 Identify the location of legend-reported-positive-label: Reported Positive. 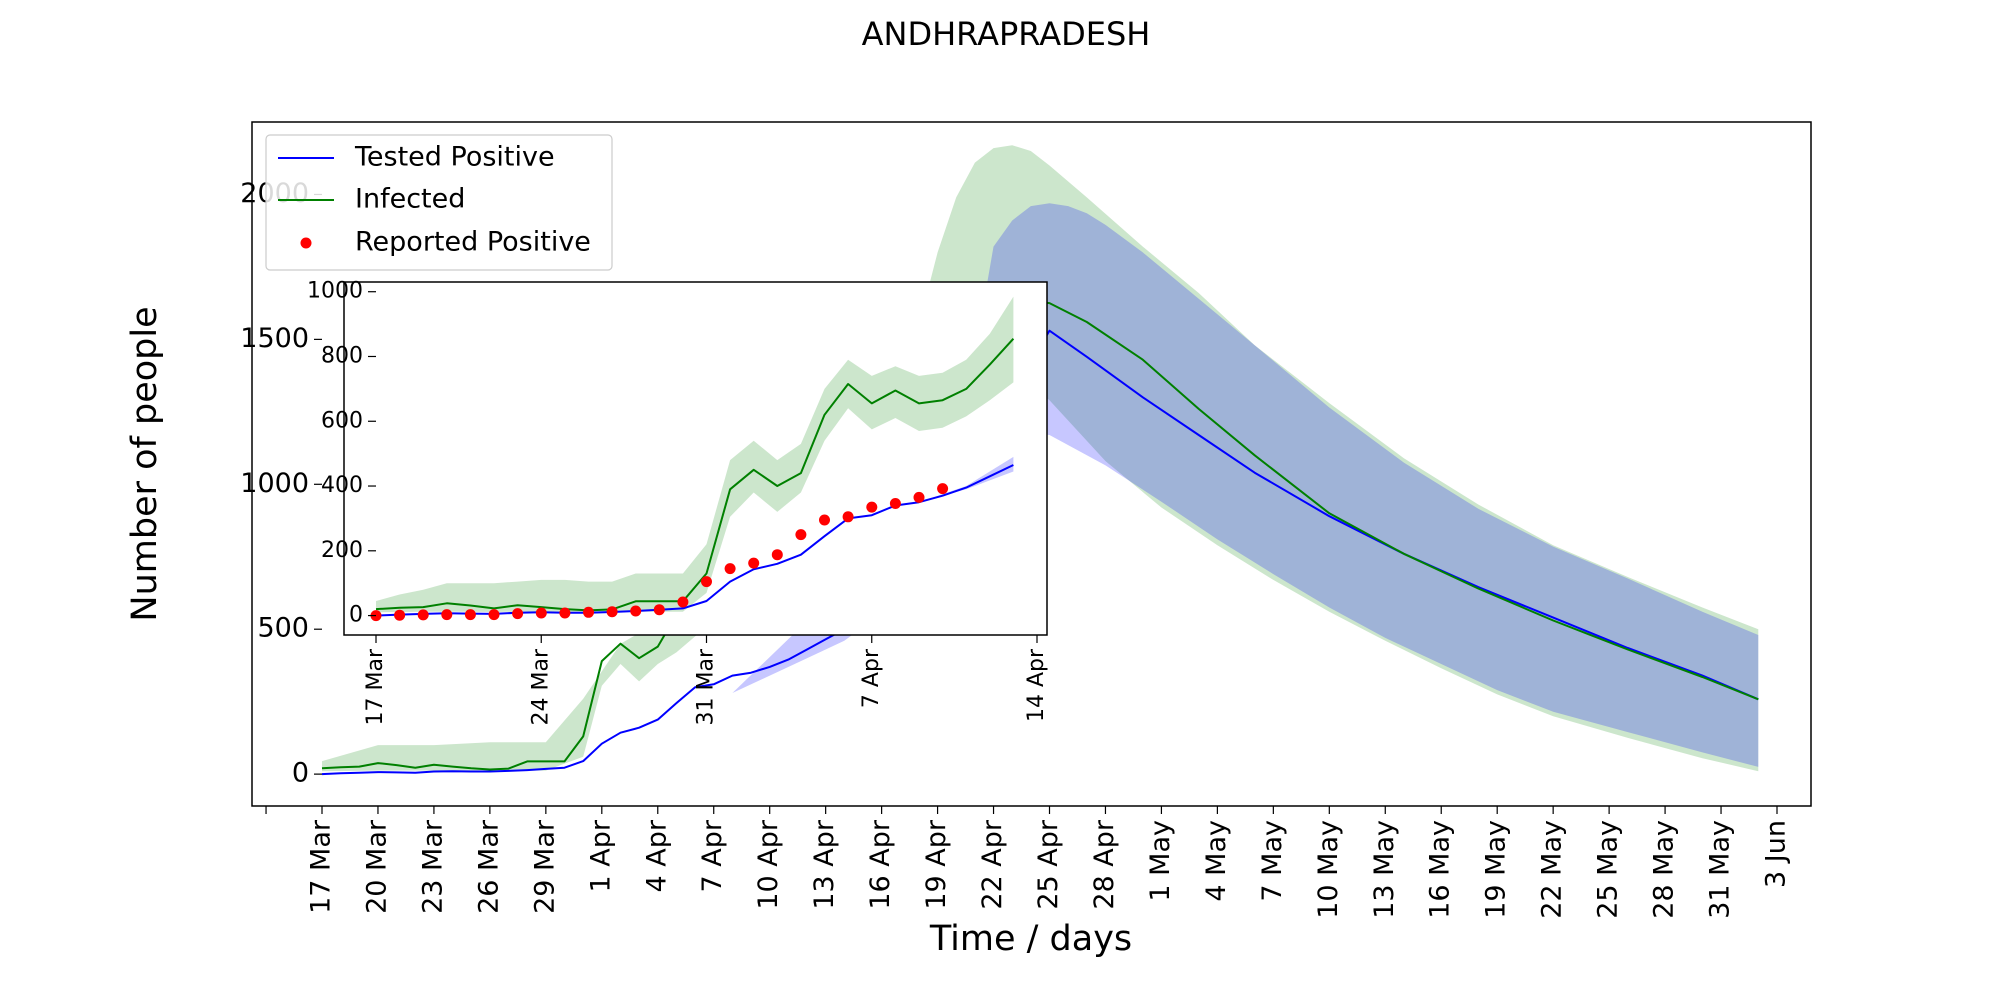
(473, 242).